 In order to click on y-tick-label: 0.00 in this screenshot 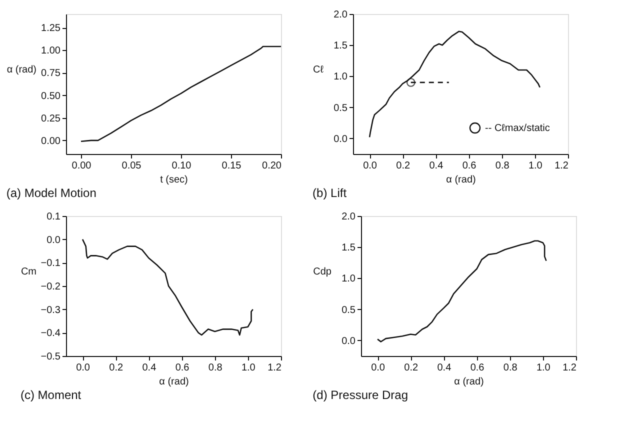, I will do `click(51, 141)`.